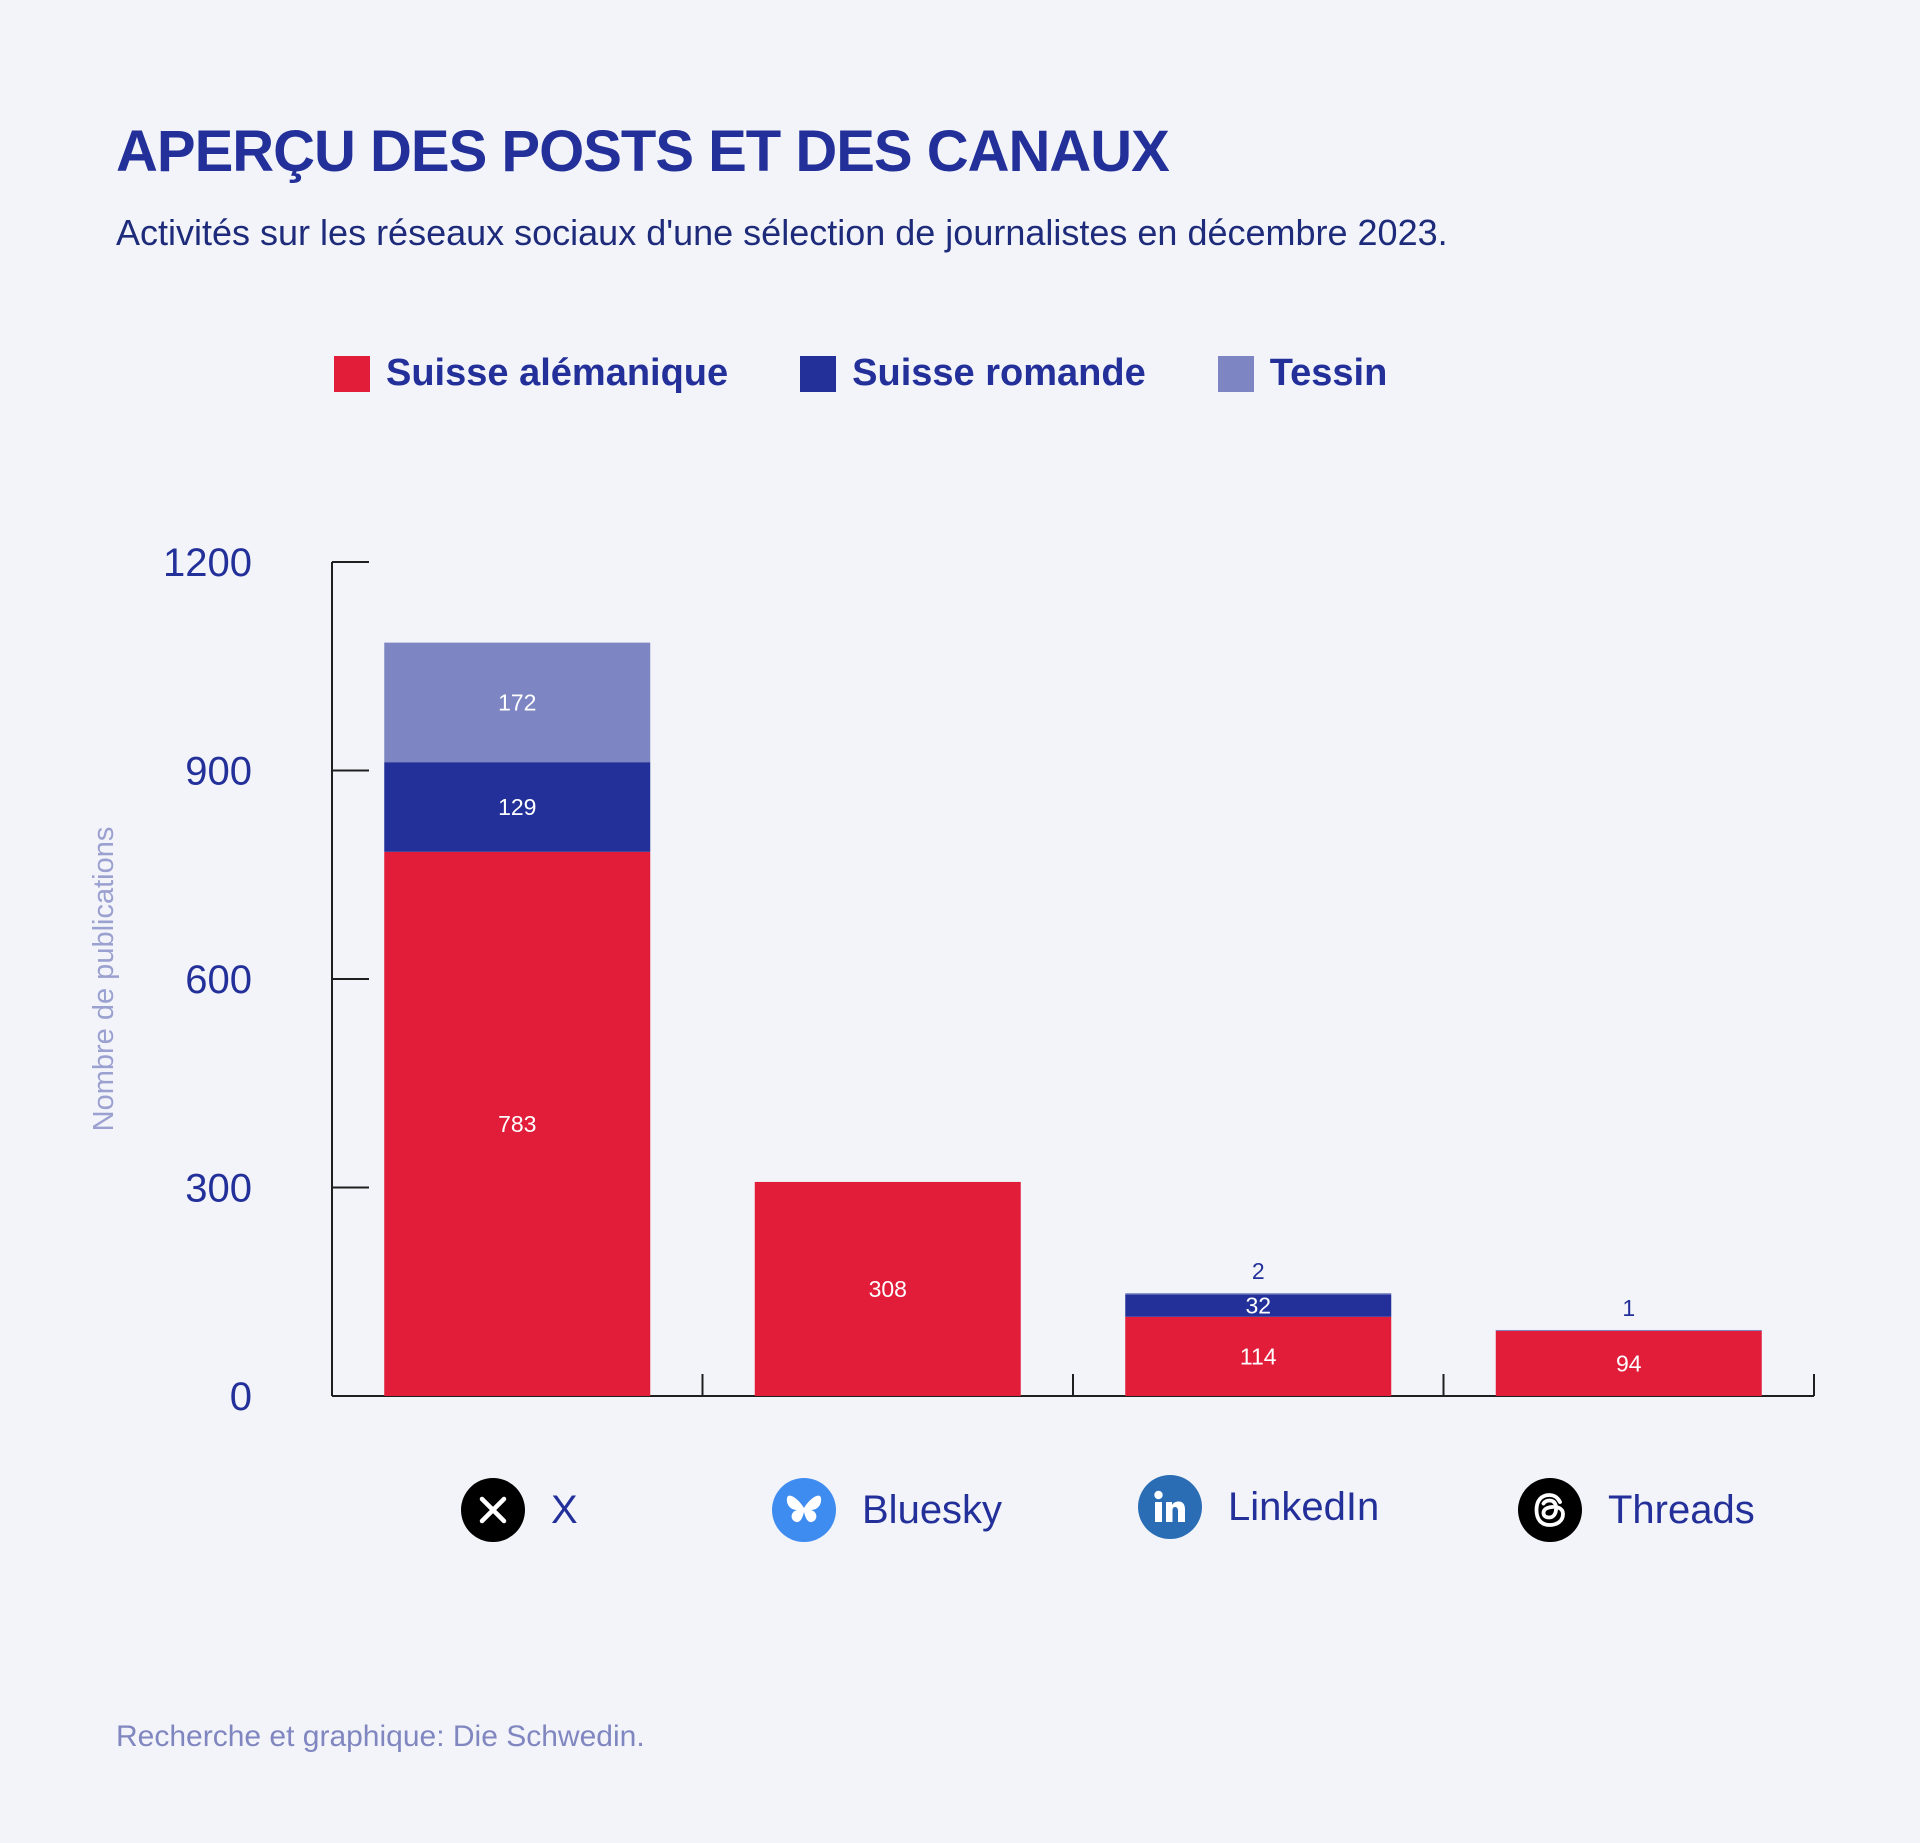 The width and height of the screenshot is (1920, 1843). I want to click on legend-label: Suisse alémanique, so click(557, 373).